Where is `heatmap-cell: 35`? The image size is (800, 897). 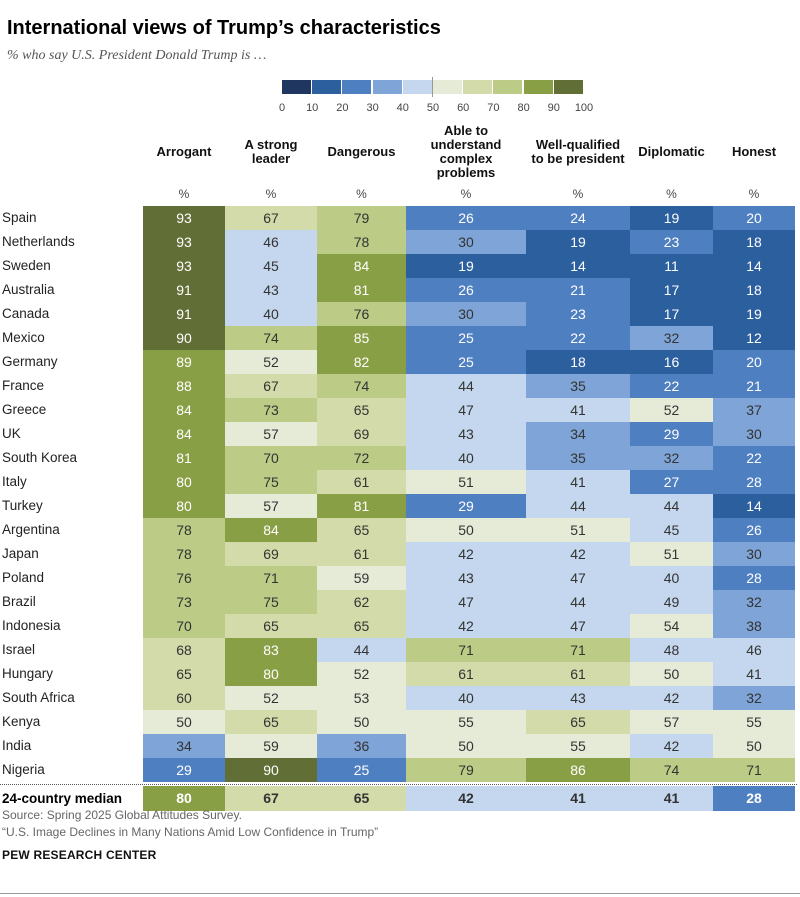
heatmap-cell: 35 is located at coordinates (578, 386).